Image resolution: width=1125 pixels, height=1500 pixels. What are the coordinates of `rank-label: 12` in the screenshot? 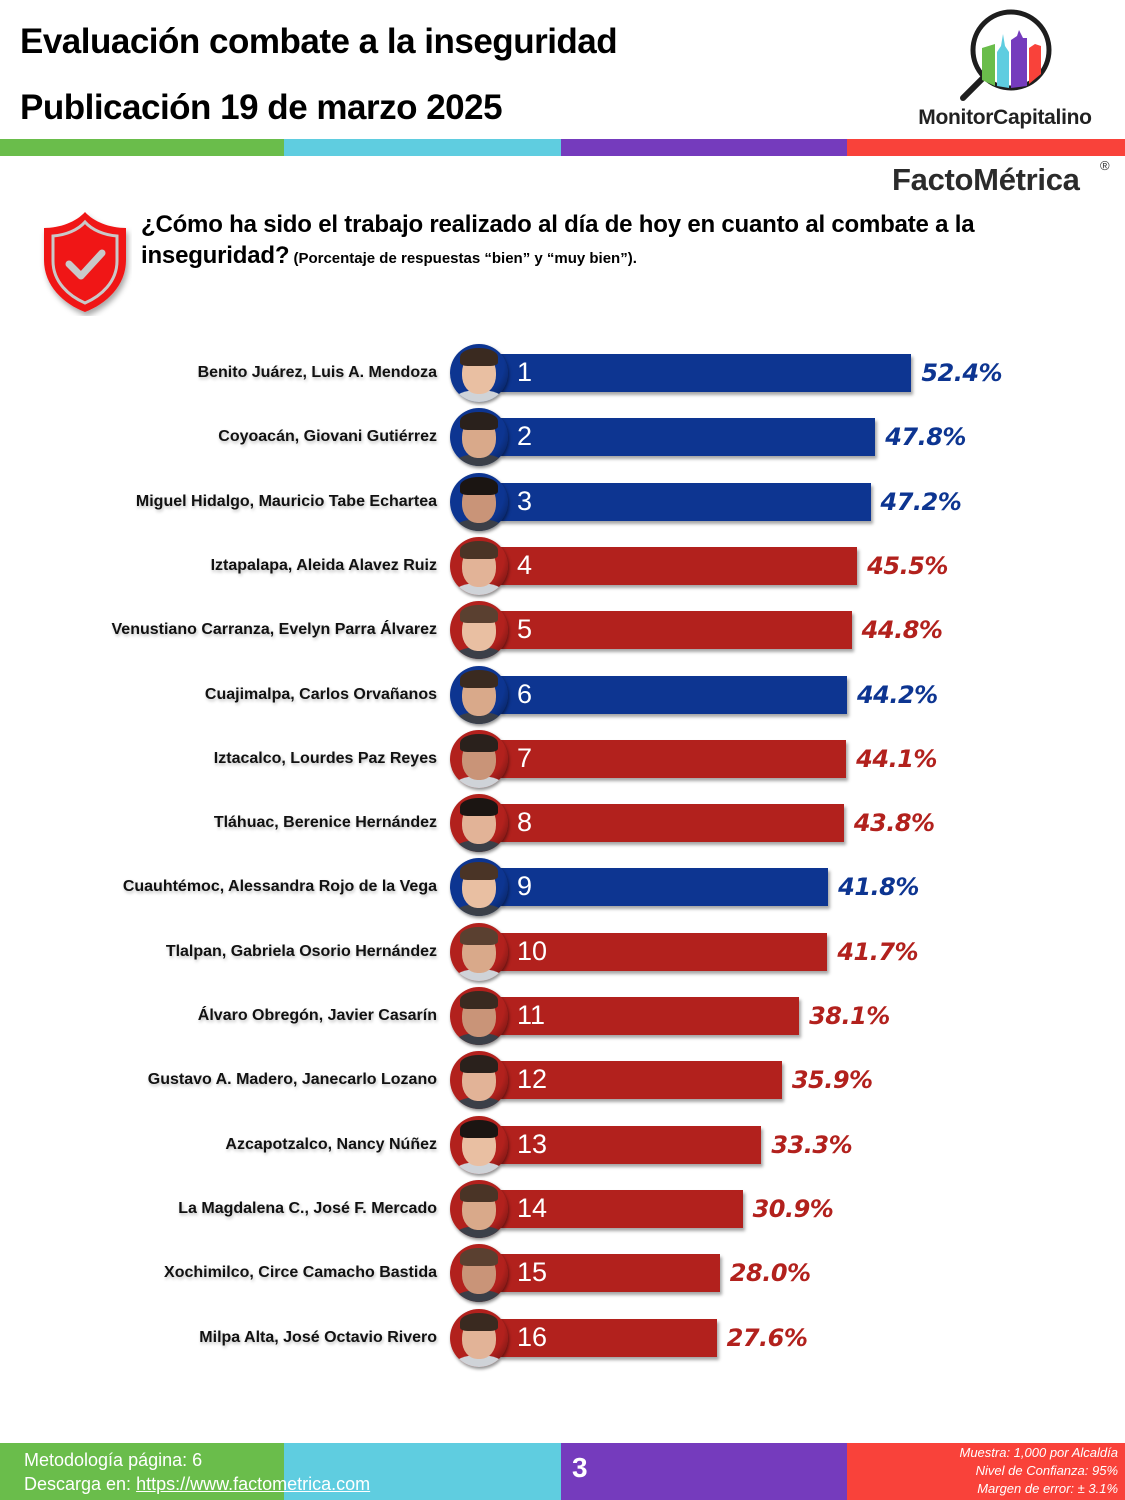 It's located at (532, 1079).